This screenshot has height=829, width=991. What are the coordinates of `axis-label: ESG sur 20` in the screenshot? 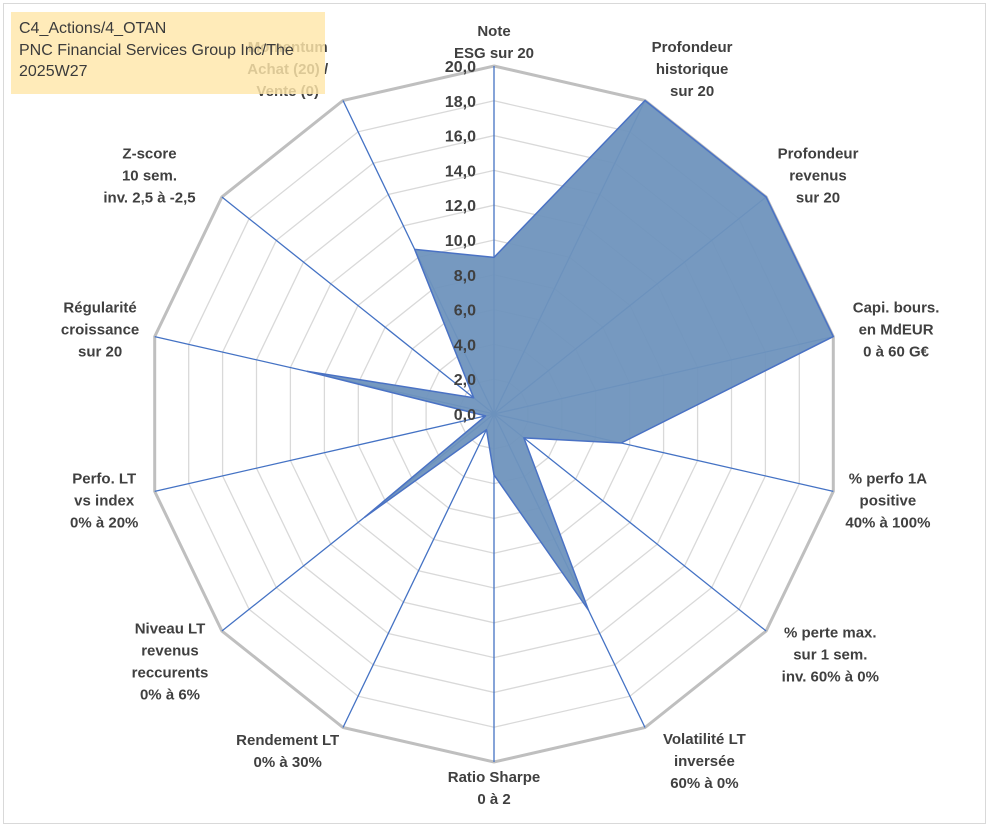 It's located at (494, 53).